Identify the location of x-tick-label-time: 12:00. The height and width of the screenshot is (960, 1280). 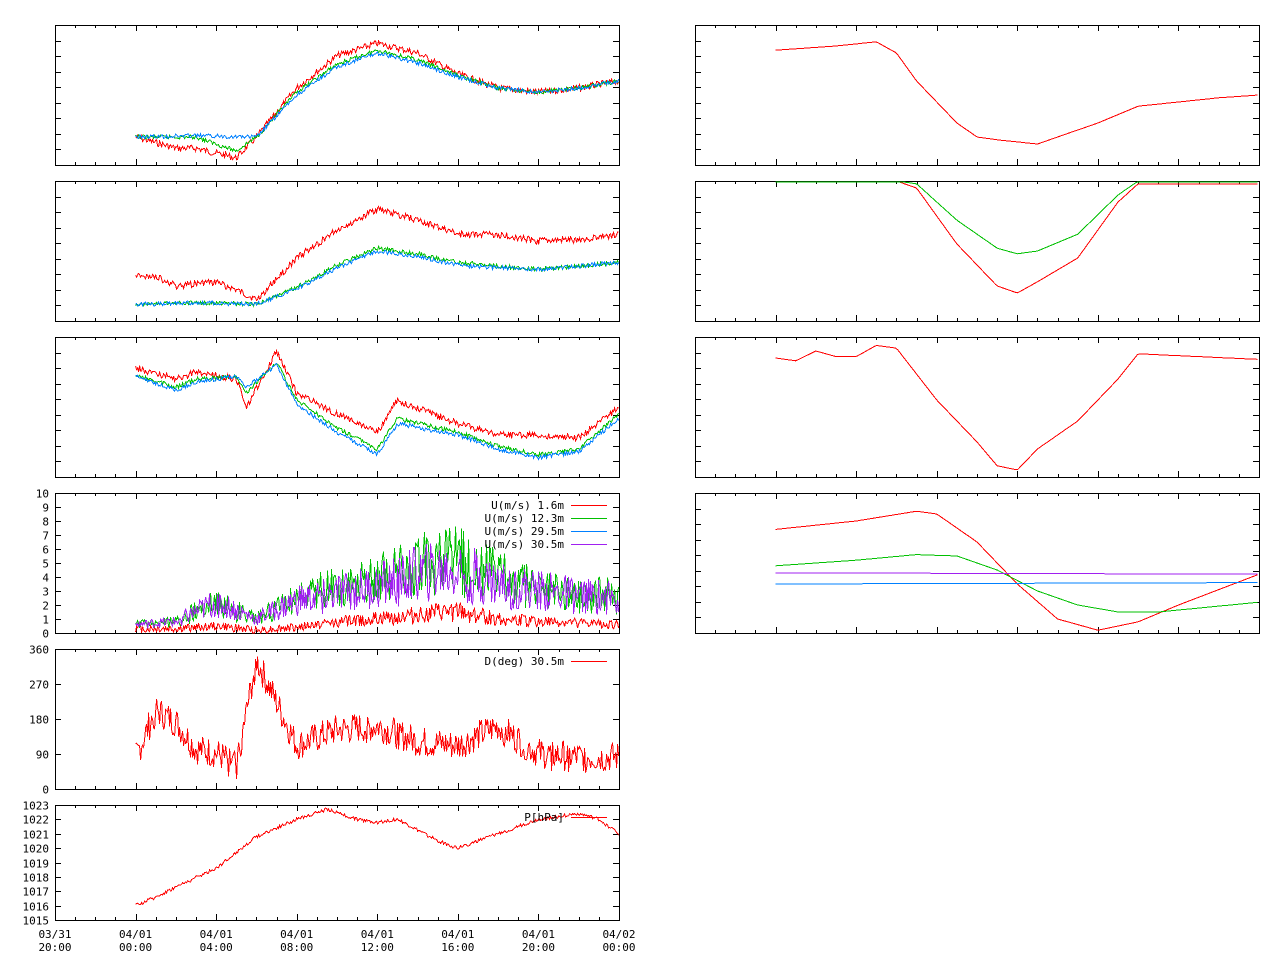
(377, 947).